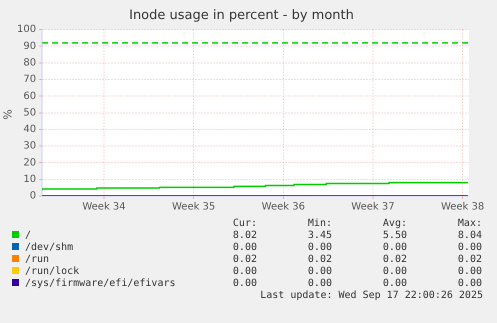 This screenshot has width=497, height=323. What do you see at coordinates (462, 207) in the screenshot?
I see `x-tick-label: Week 38` at bounding box center [462, 207].